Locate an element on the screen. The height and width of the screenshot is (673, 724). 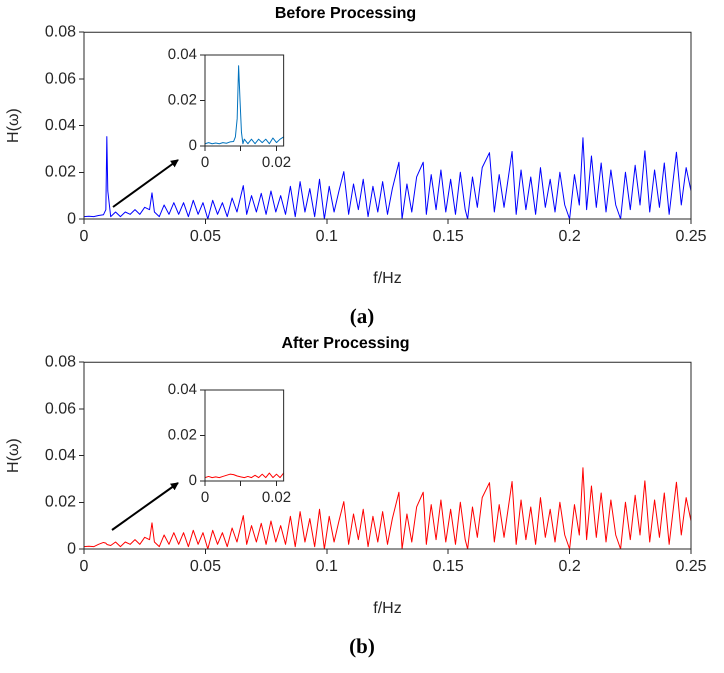
chart-title: Before Processing is located at coordinates (345, 13).